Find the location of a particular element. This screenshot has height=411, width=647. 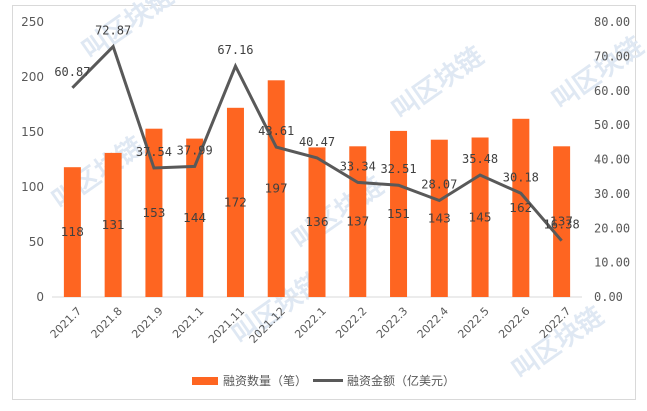

line-value-label: 33.34 is located at coordinates (358, 166).